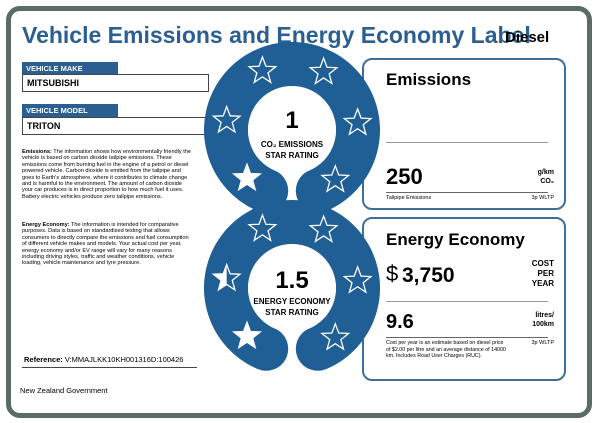 Image resolution: width=598 pixels, height=423 pixels. What do you see at coordinates (292, 301) in the screenshot?
I see `rating-label: ENERGY ECONOMY` at bounding box center [292, 301].